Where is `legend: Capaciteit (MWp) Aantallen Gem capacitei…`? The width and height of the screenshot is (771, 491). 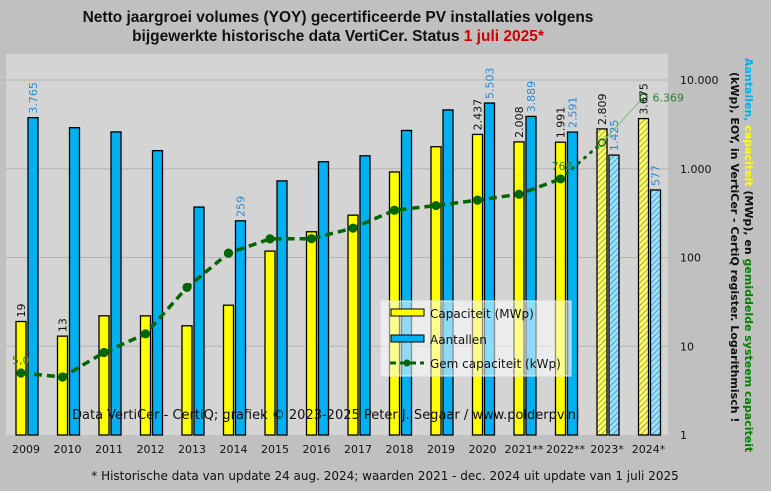
legend: Capaciteit (MWp) Aantallen Gem capacitei… is located at coordinates (476, 338).